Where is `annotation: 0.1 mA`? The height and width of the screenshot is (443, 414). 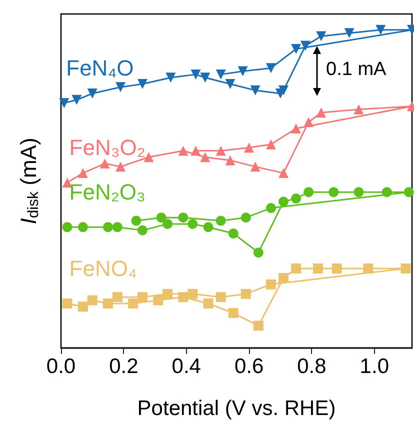 annotation: 0.1 mA is located at coordinates (356, 69).